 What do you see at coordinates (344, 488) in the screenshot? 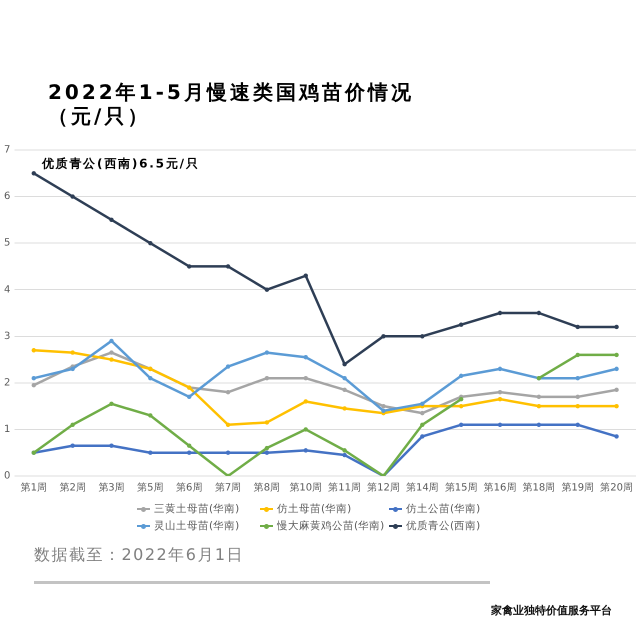
I see `x-tick-label: 第11周` at bounding box center [344, 488].